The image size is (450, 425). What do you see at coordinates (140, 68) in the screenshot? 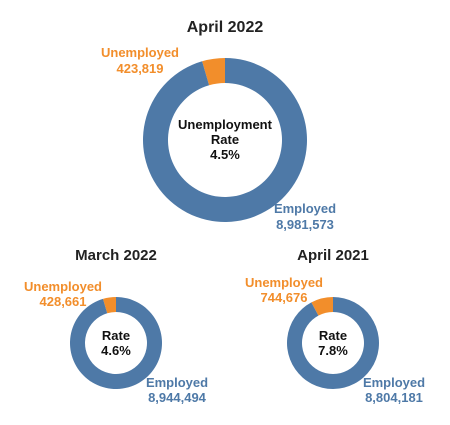
I see `unemployed-value: 423,819` at bounding box center [140, 68].